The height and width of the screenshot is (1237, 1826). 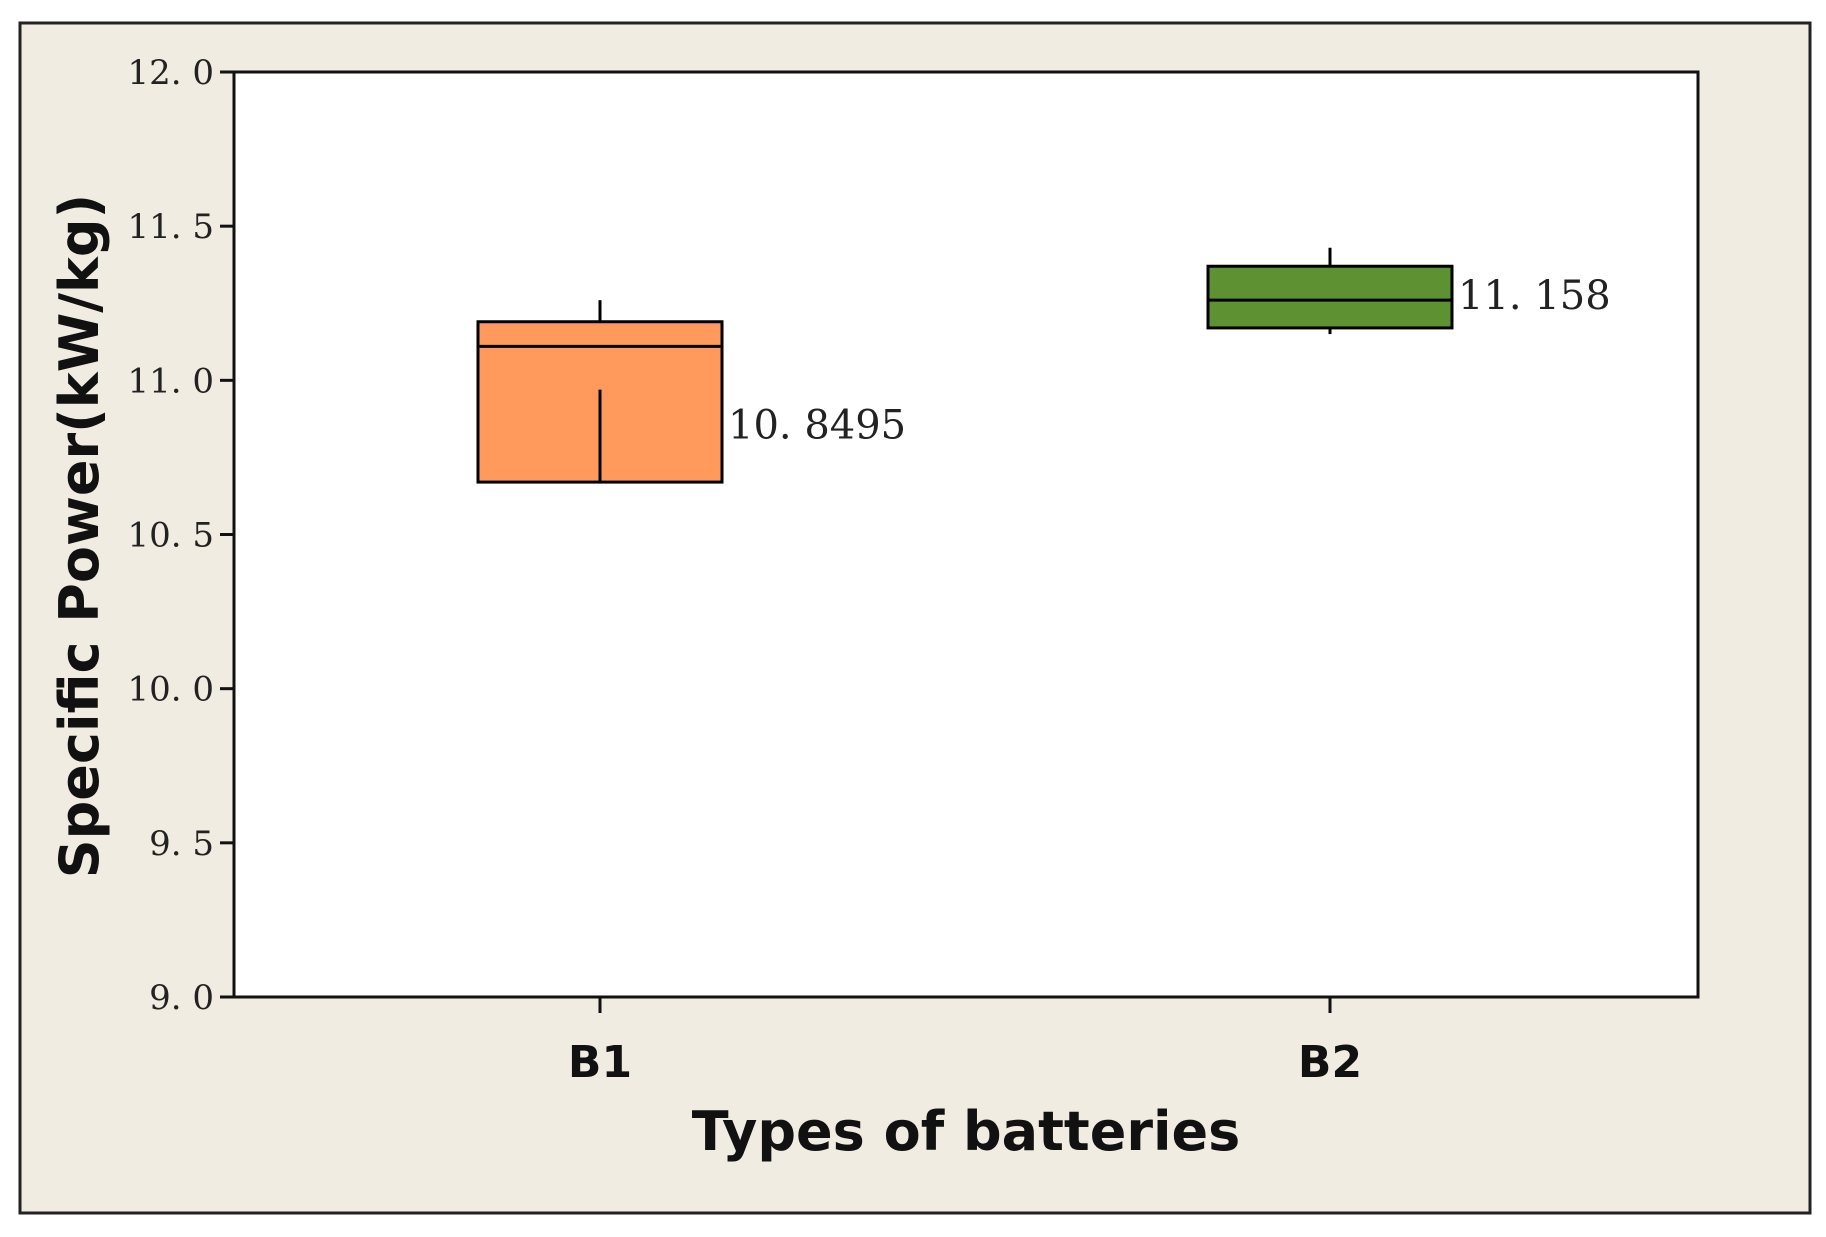 I want to click on y-tick-label: 11. 5, so click(x=170, y=227).